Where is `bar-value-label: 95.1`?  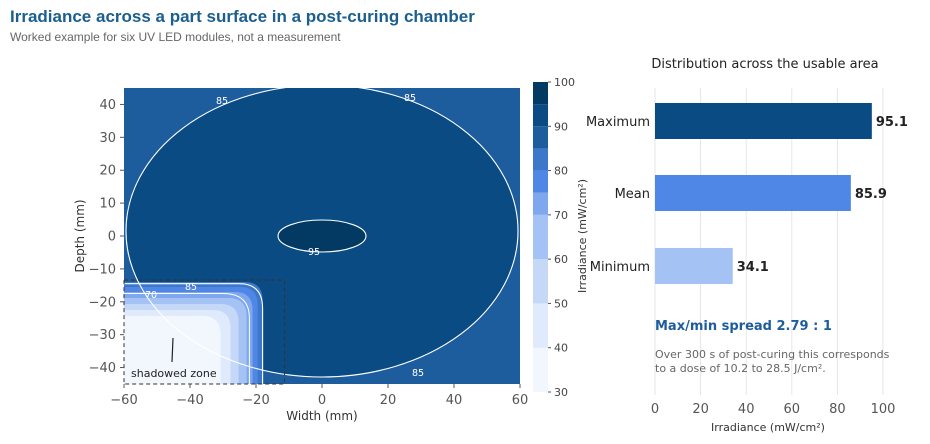
bar-value-label: 95.1 is located at coordinates (892, 122).